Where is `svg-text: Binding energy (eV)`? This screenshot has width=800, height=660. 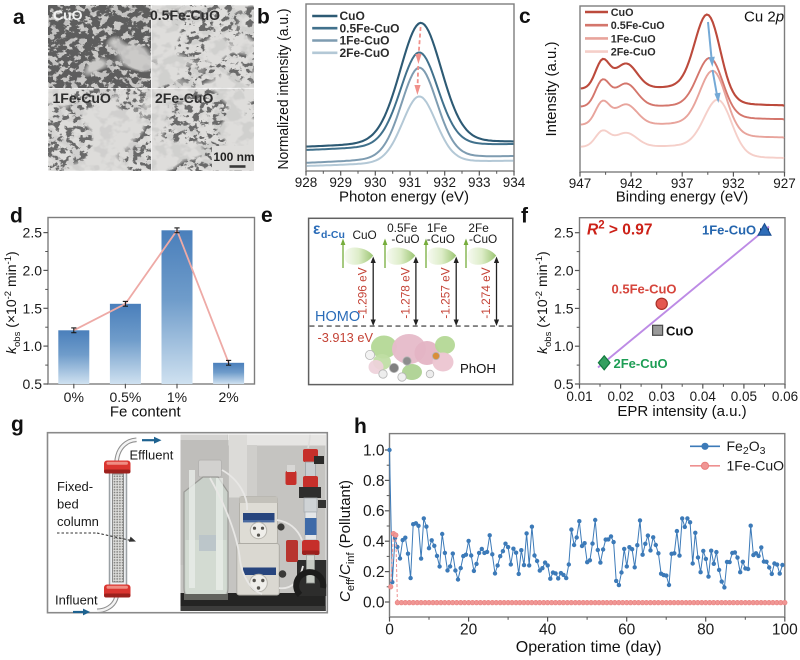 svg-text: Binding energy (eV) is located at coordinates (682, 197).